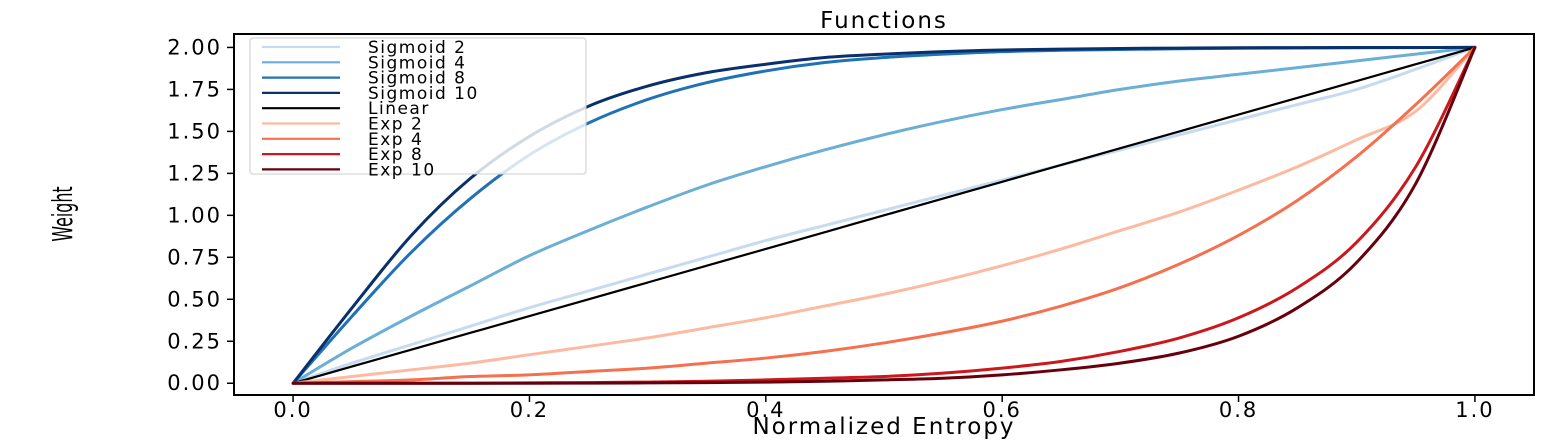  Describe the element at coordinates (765, 410) in the screenshot. I see `x-tick-label: 0.4` at that location.